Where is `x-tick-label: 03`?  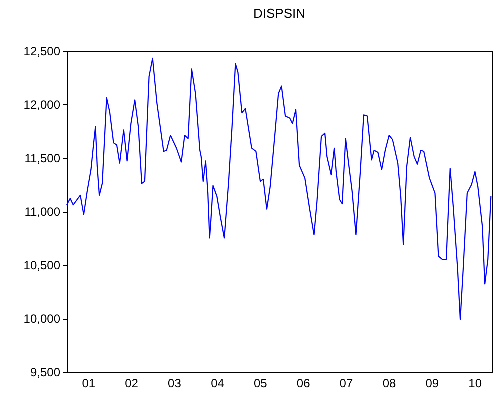 x-tick-label: 03 is located at coordinates (175, 383).